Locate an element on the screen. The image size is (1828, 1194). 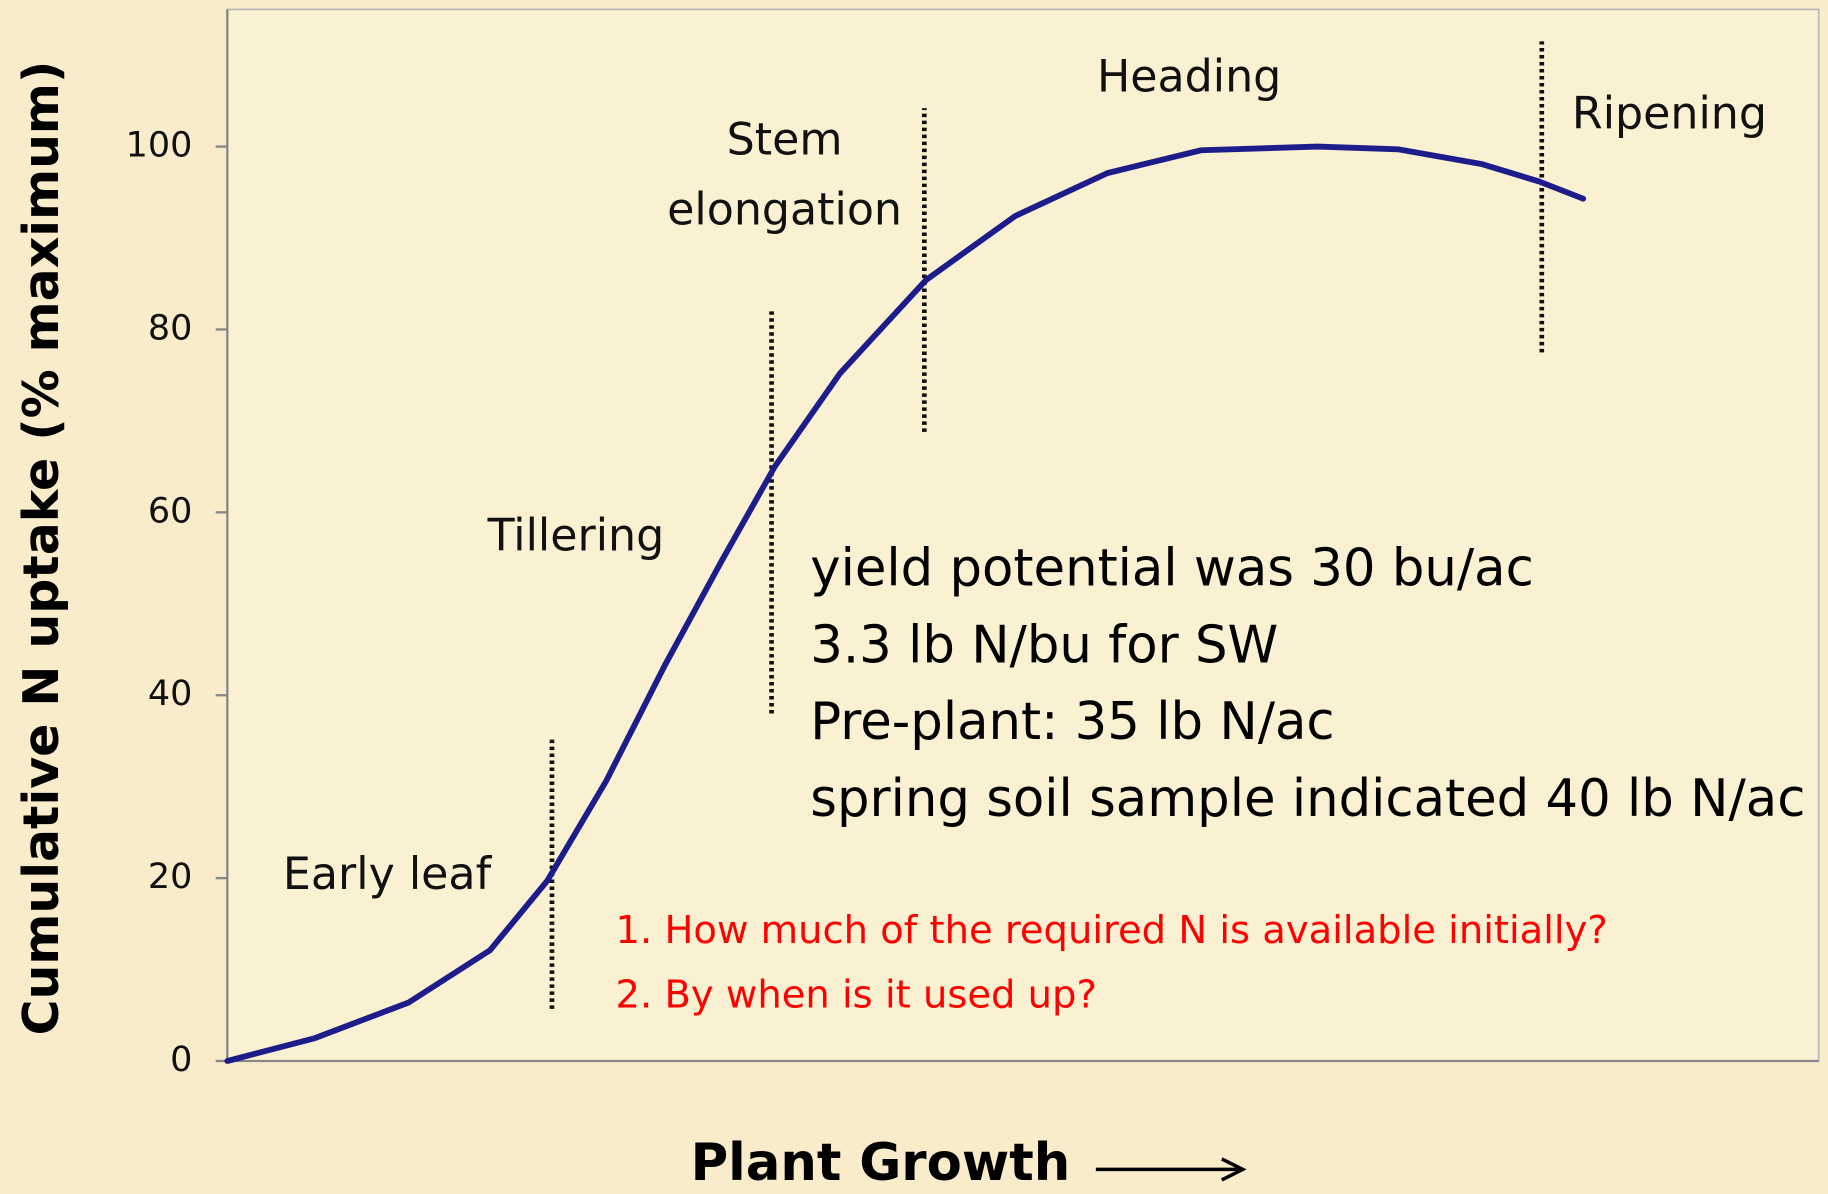
y-tick-label: 80 is located at coordinates (170, 328).